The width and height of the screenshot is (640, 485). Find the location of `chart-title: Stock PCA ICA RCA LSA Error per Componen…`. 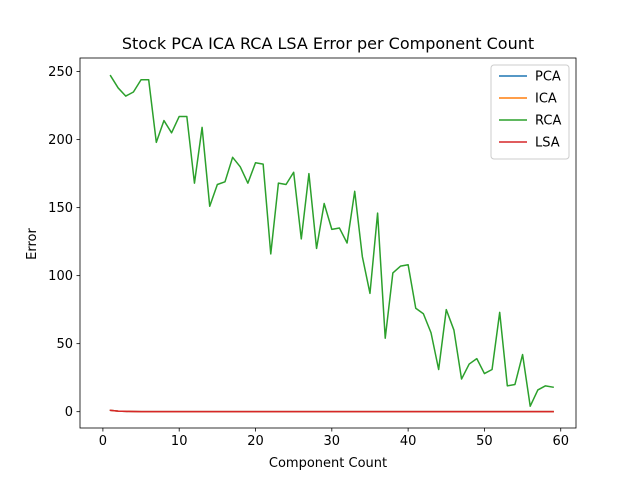

chart-title: Stock PCA ICA RCA LSA Error per Componen… is located at coordinates (328, 43).